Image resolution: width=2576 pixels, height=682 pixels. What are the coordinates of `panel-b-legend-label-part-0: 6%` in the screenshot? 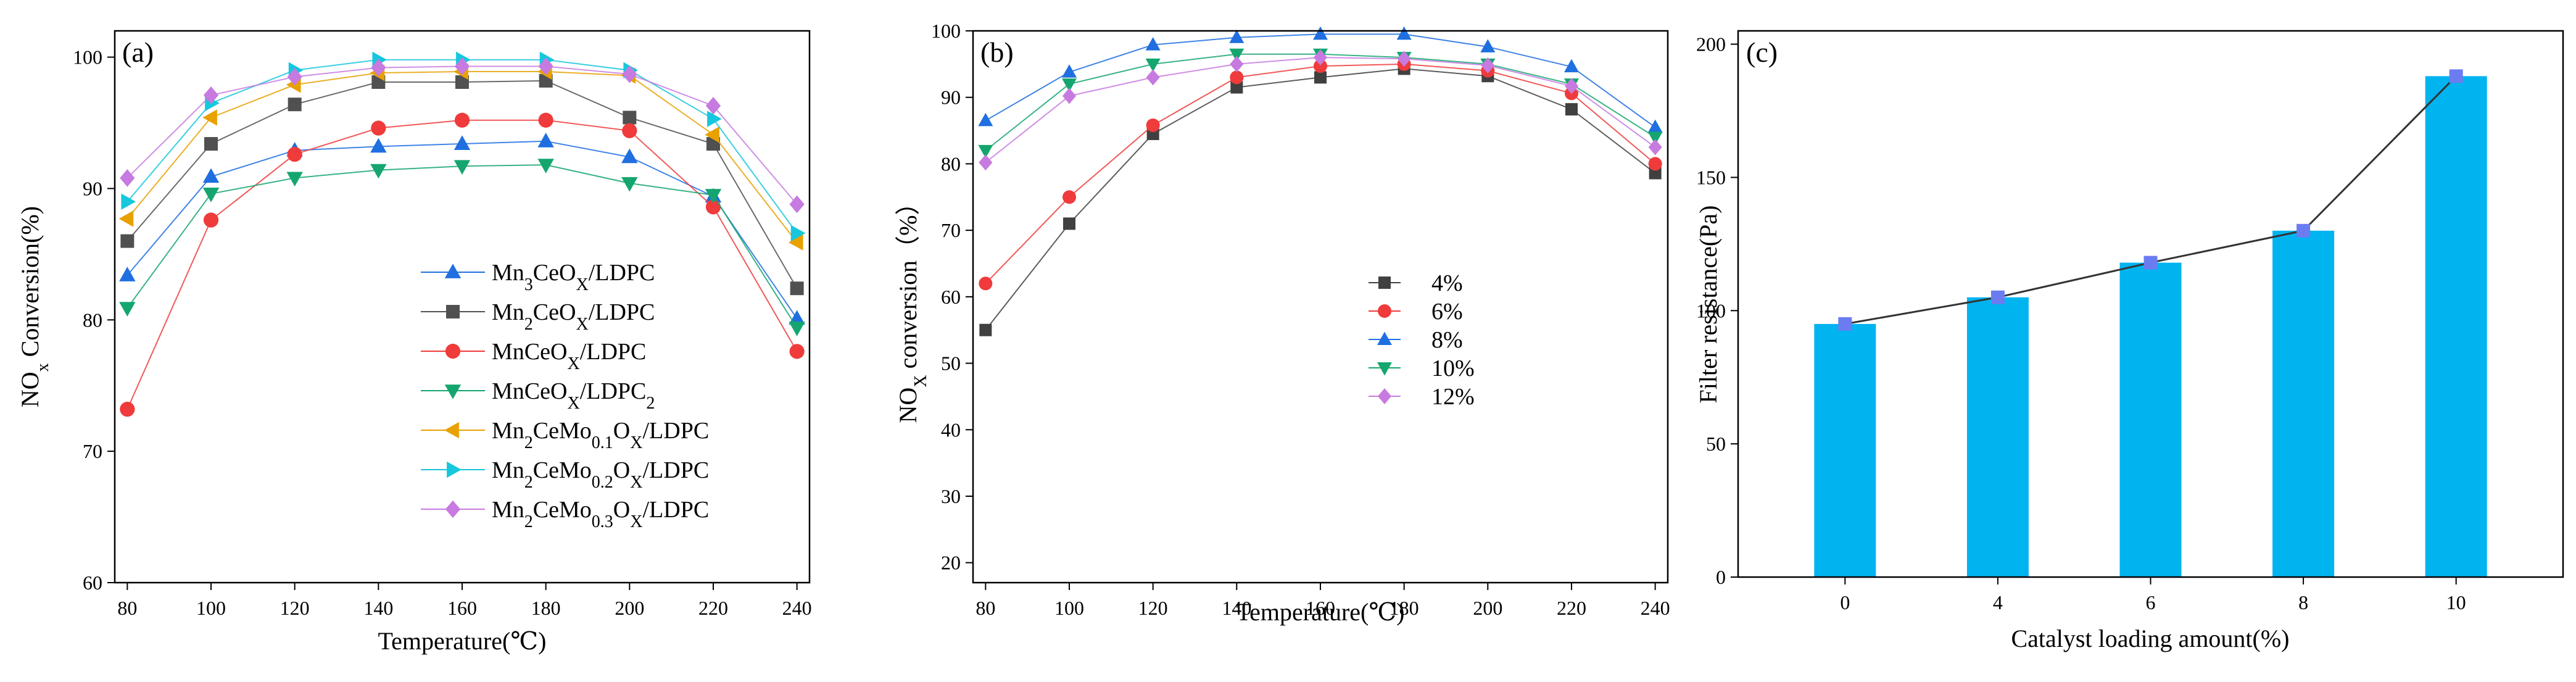 It's located at (1447, 312).